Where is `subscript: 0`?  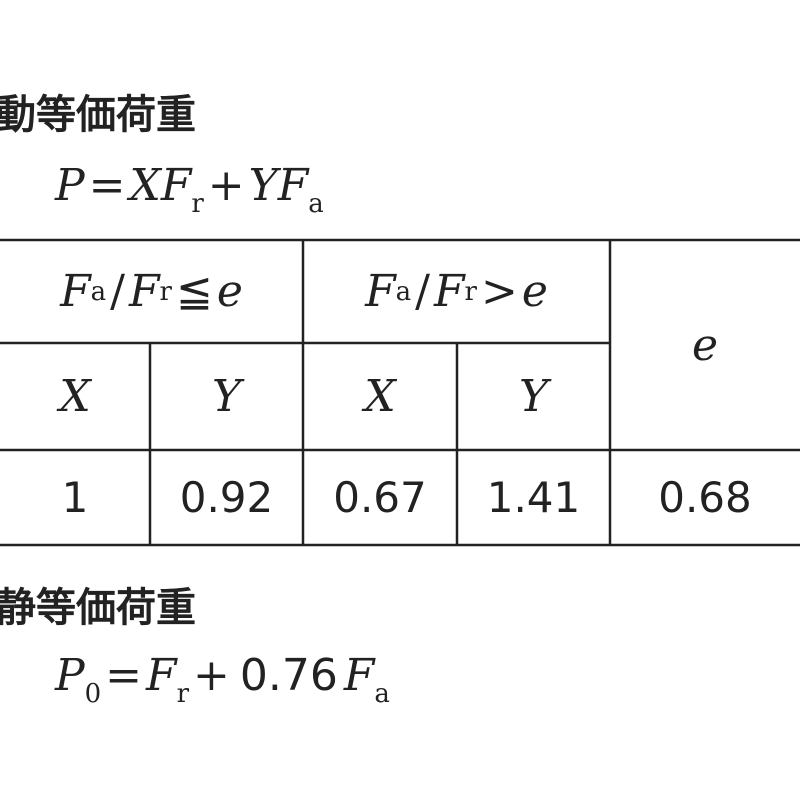 subscript: 0 is located at coordinates (93, 694).